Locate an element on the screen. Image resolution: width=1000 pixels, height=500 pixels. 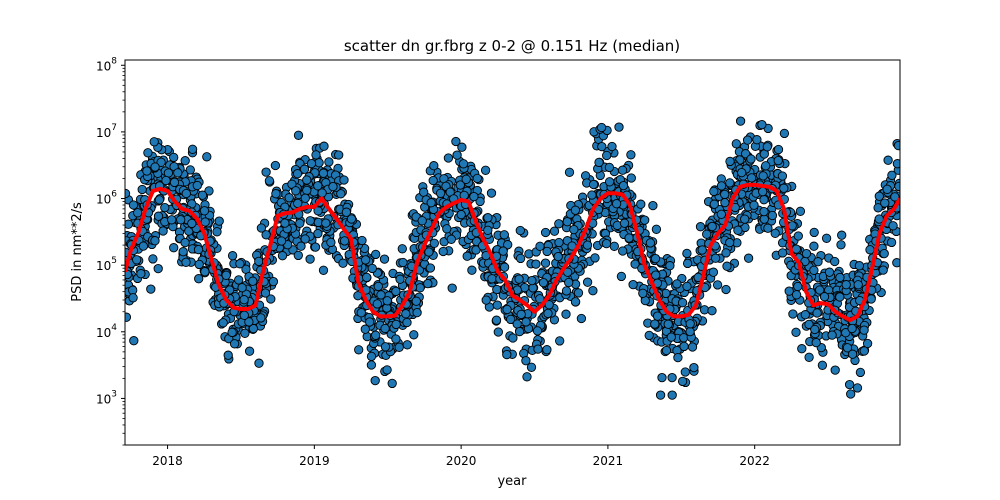
x-axis-label: year is located at coordinates (512, 481).